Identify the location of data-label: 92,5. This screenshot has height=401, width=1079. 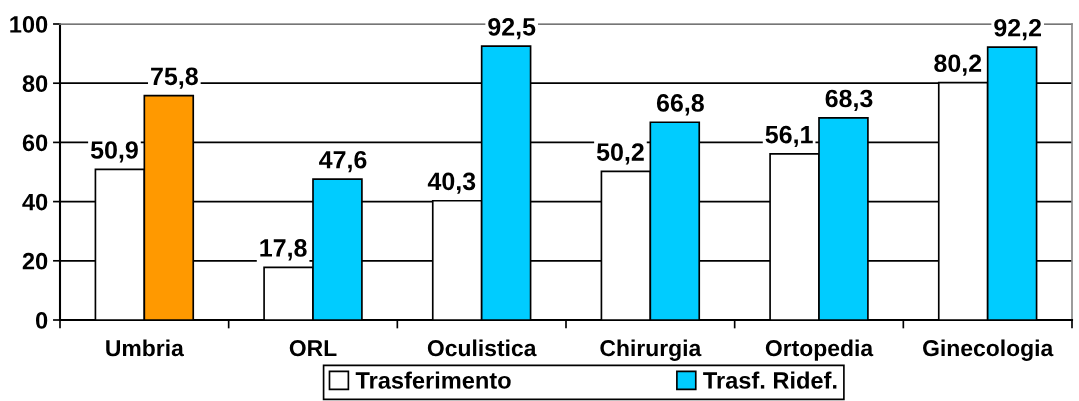
(512, 29).